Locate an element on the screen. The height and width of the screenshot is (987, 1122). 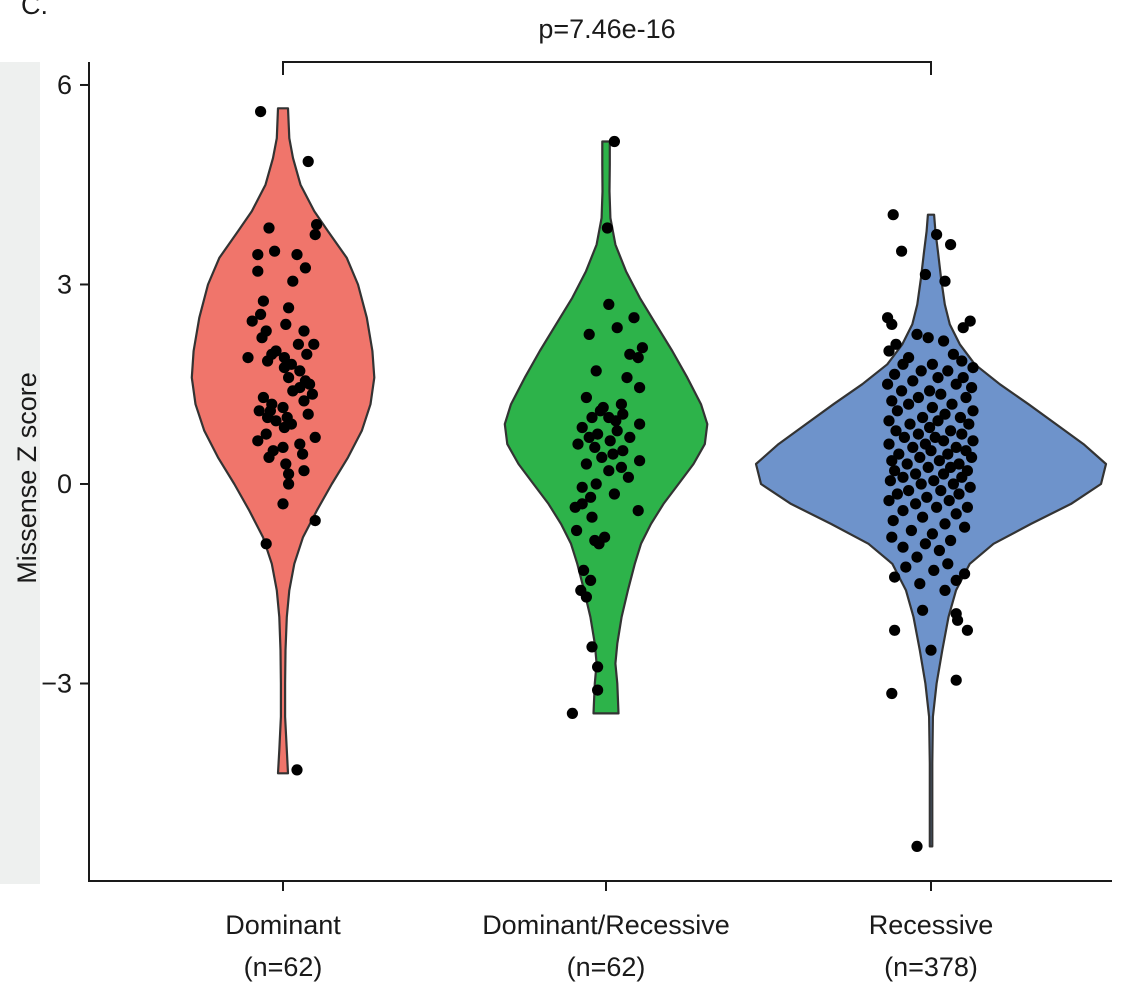
y-ticks: 6 3 0 −3 is located at coordinates (65, 384).